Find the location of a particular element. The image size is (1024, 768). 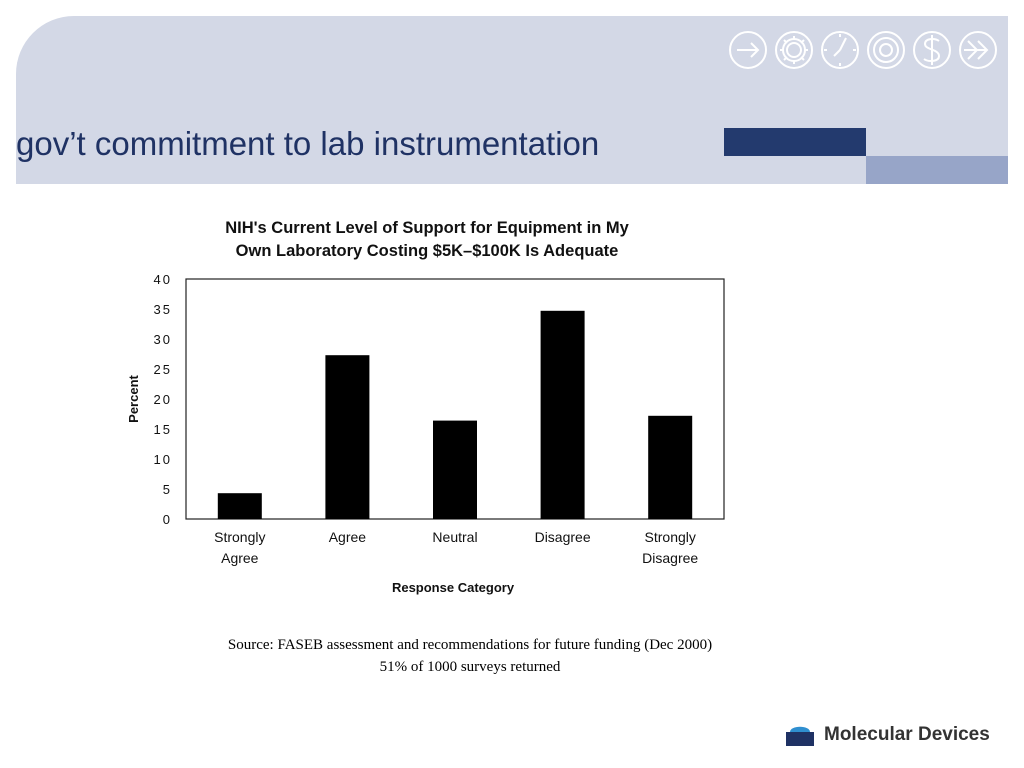

logo-text: Molecular Devices is located at coordinates (907, 734).